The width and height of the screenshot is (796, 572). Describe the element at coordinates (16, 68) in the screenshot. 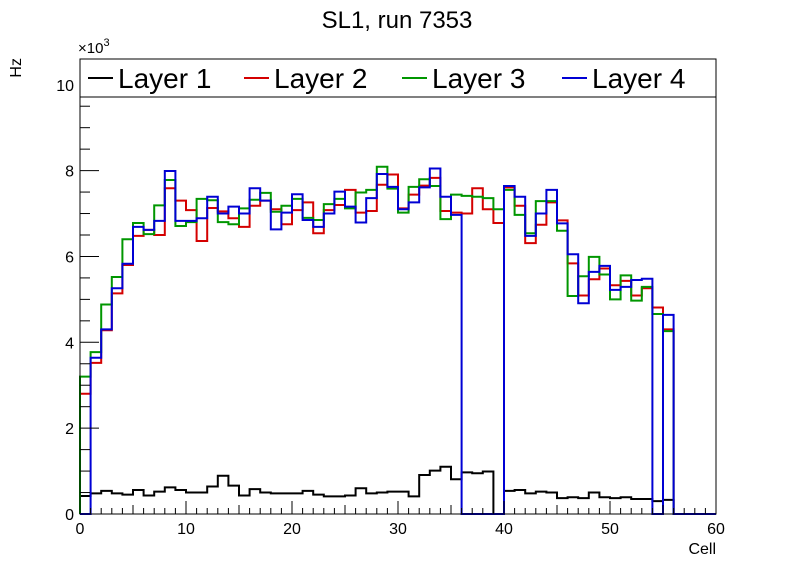

I see `y-axis-label: Hz` at that location.